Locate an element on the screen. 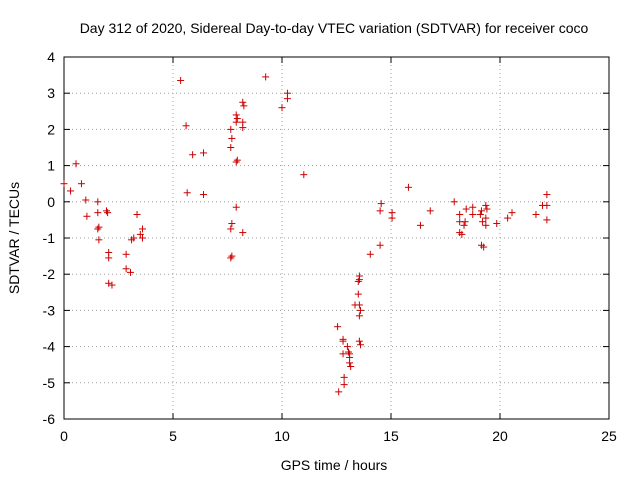 This screenshot has width=640, height=480. x-tick-label: 10 is located at coordinates (282, 436).